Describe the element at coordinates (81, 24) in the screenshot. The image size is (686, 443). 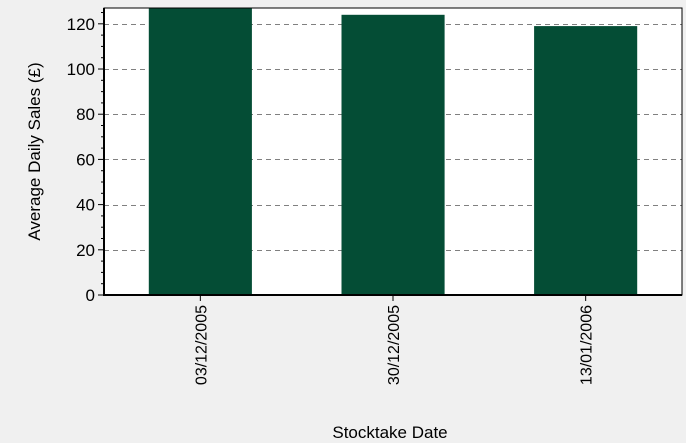
I see `y-tick-label: 120` at that location.